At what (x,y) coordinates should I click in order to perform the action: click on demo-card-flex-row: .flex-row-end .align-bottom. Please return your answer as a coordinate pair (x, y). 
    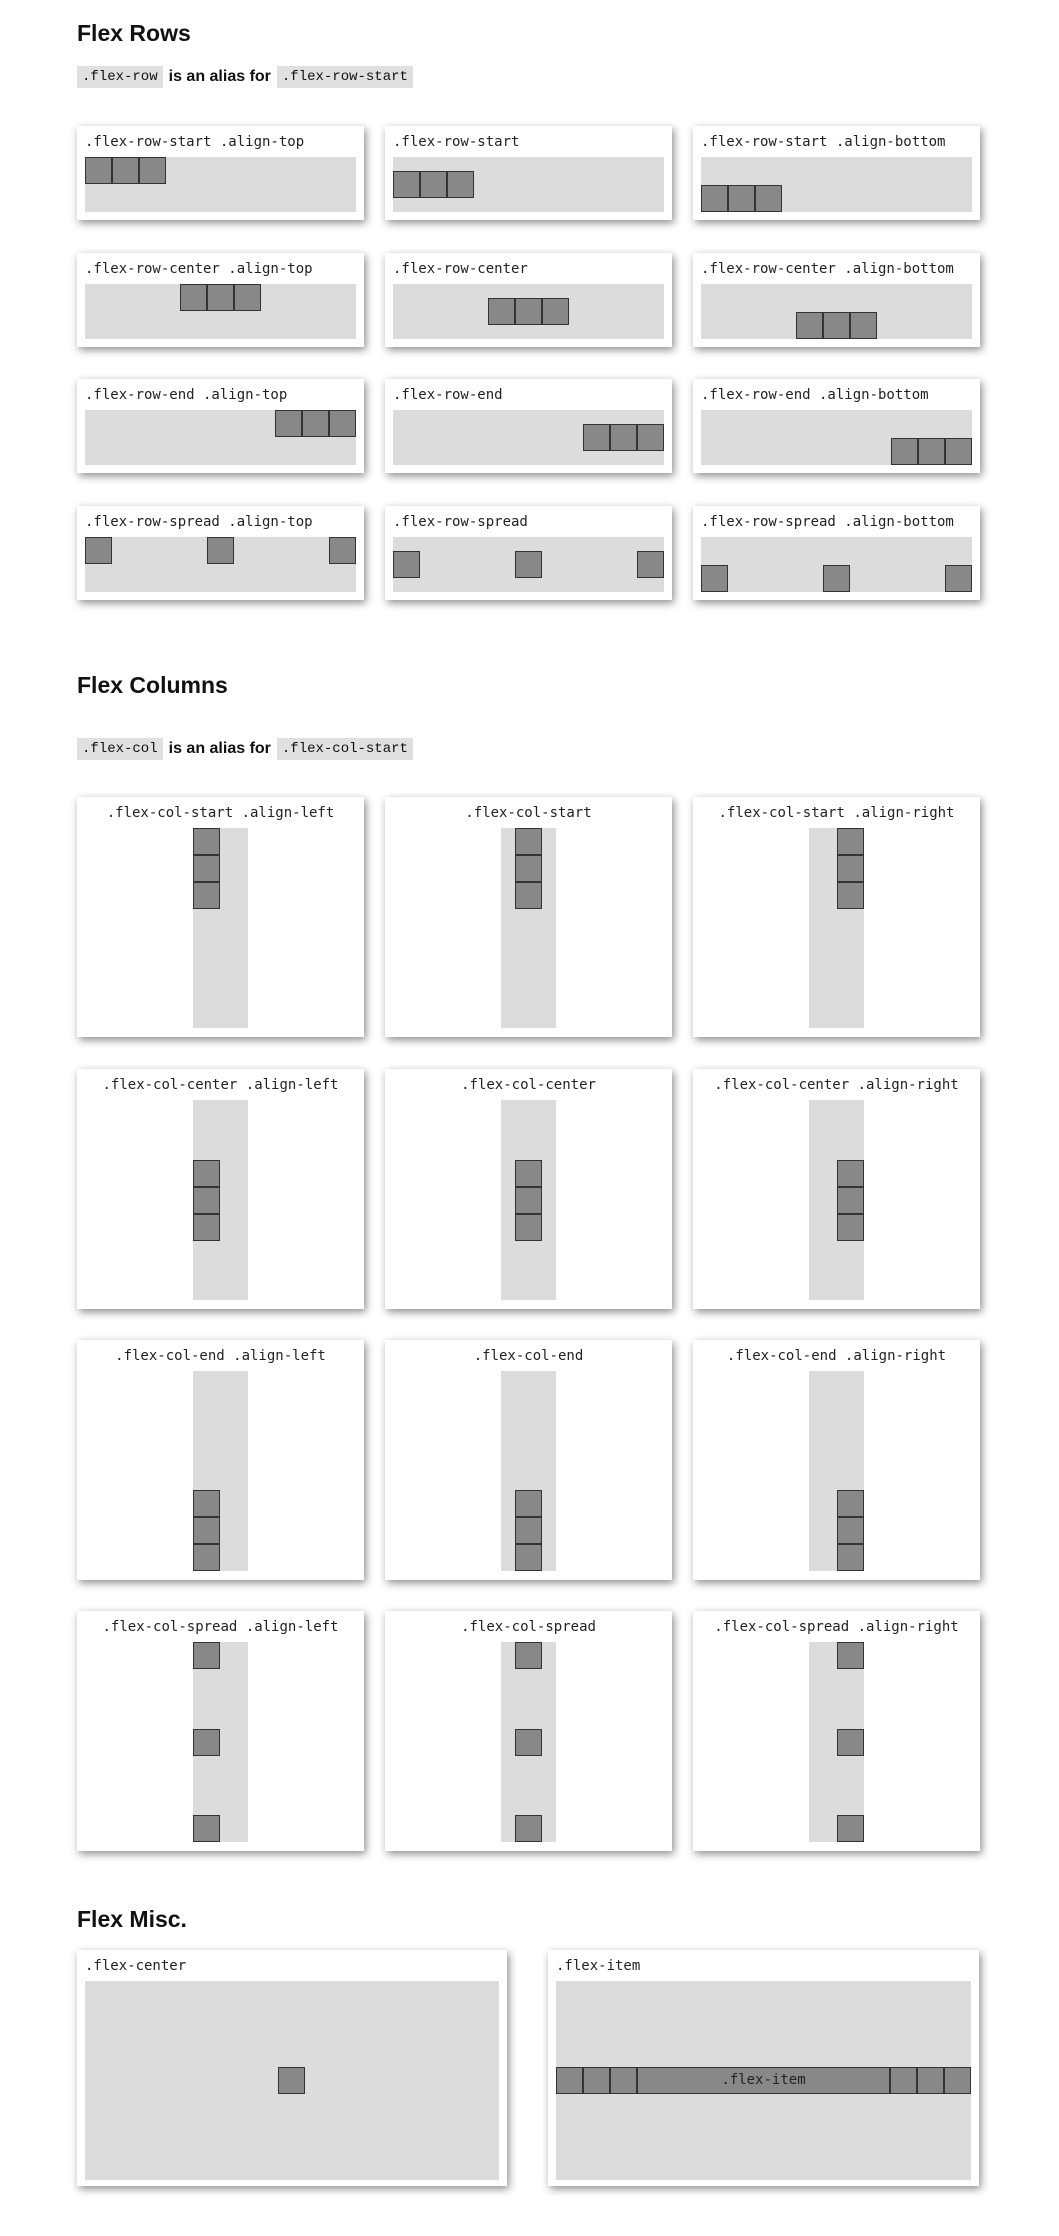
    Looking at the image, I should click on (836, 426).